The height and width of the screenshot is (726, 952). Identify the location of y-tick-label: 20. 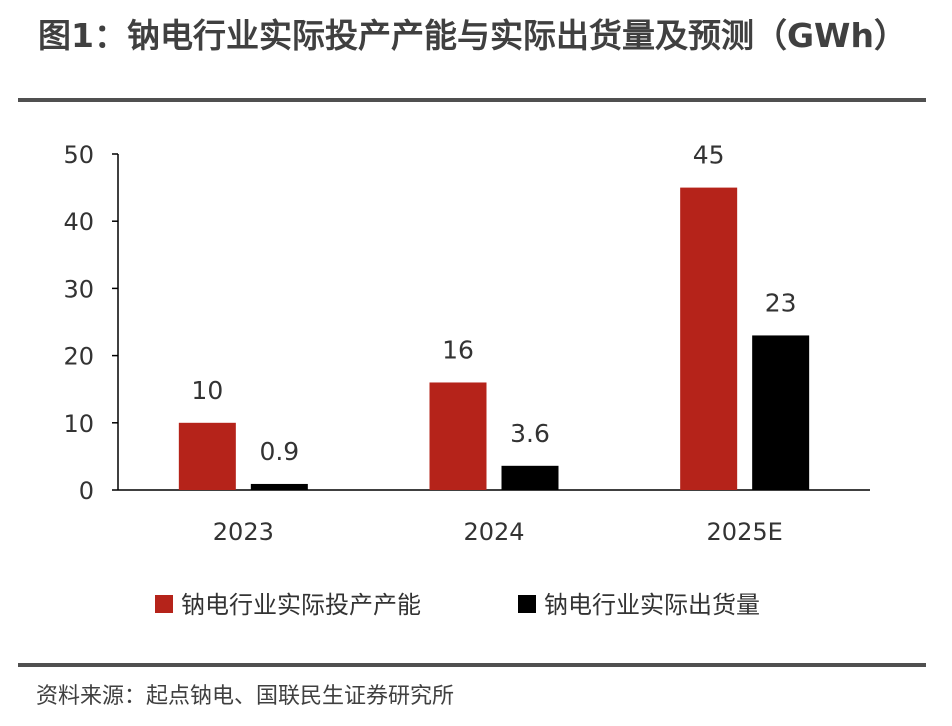
(78, 357).